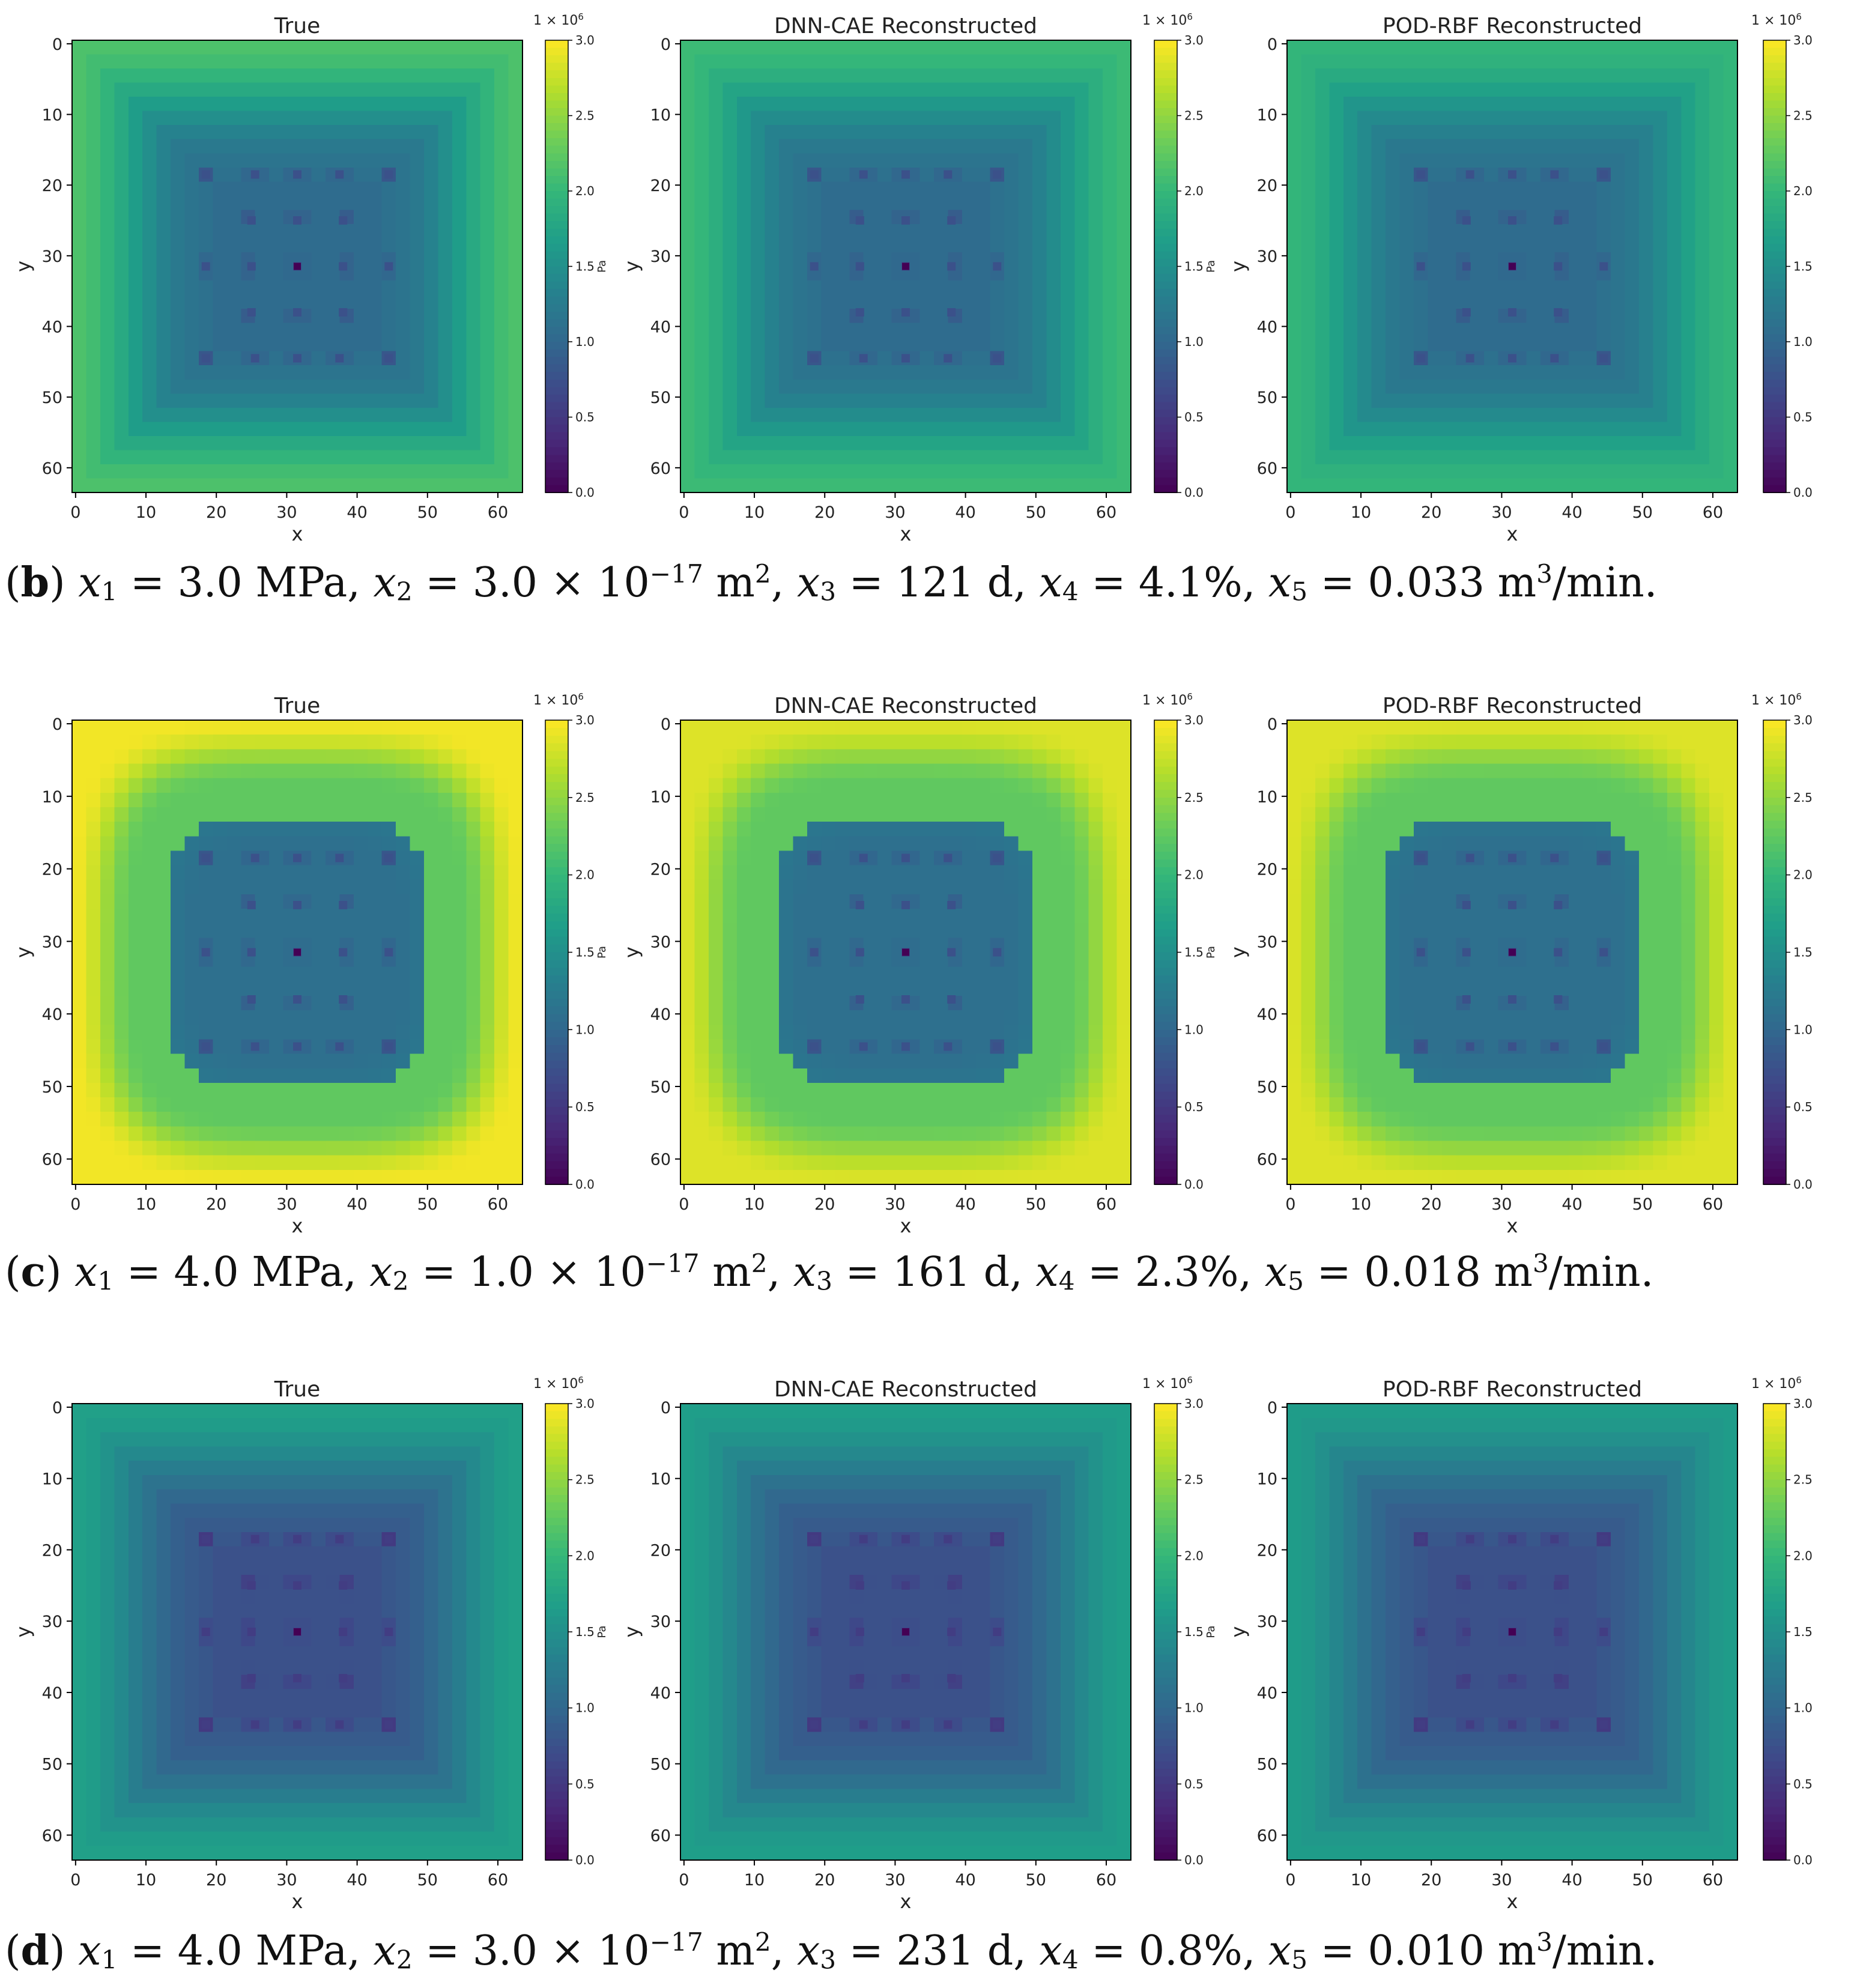 The width and height of the screenshot is (1869, 1988). Describe the element at coordinates (1803, 116) in the screenshot. I see `colorbar-tick-label: 2.5` at that location.